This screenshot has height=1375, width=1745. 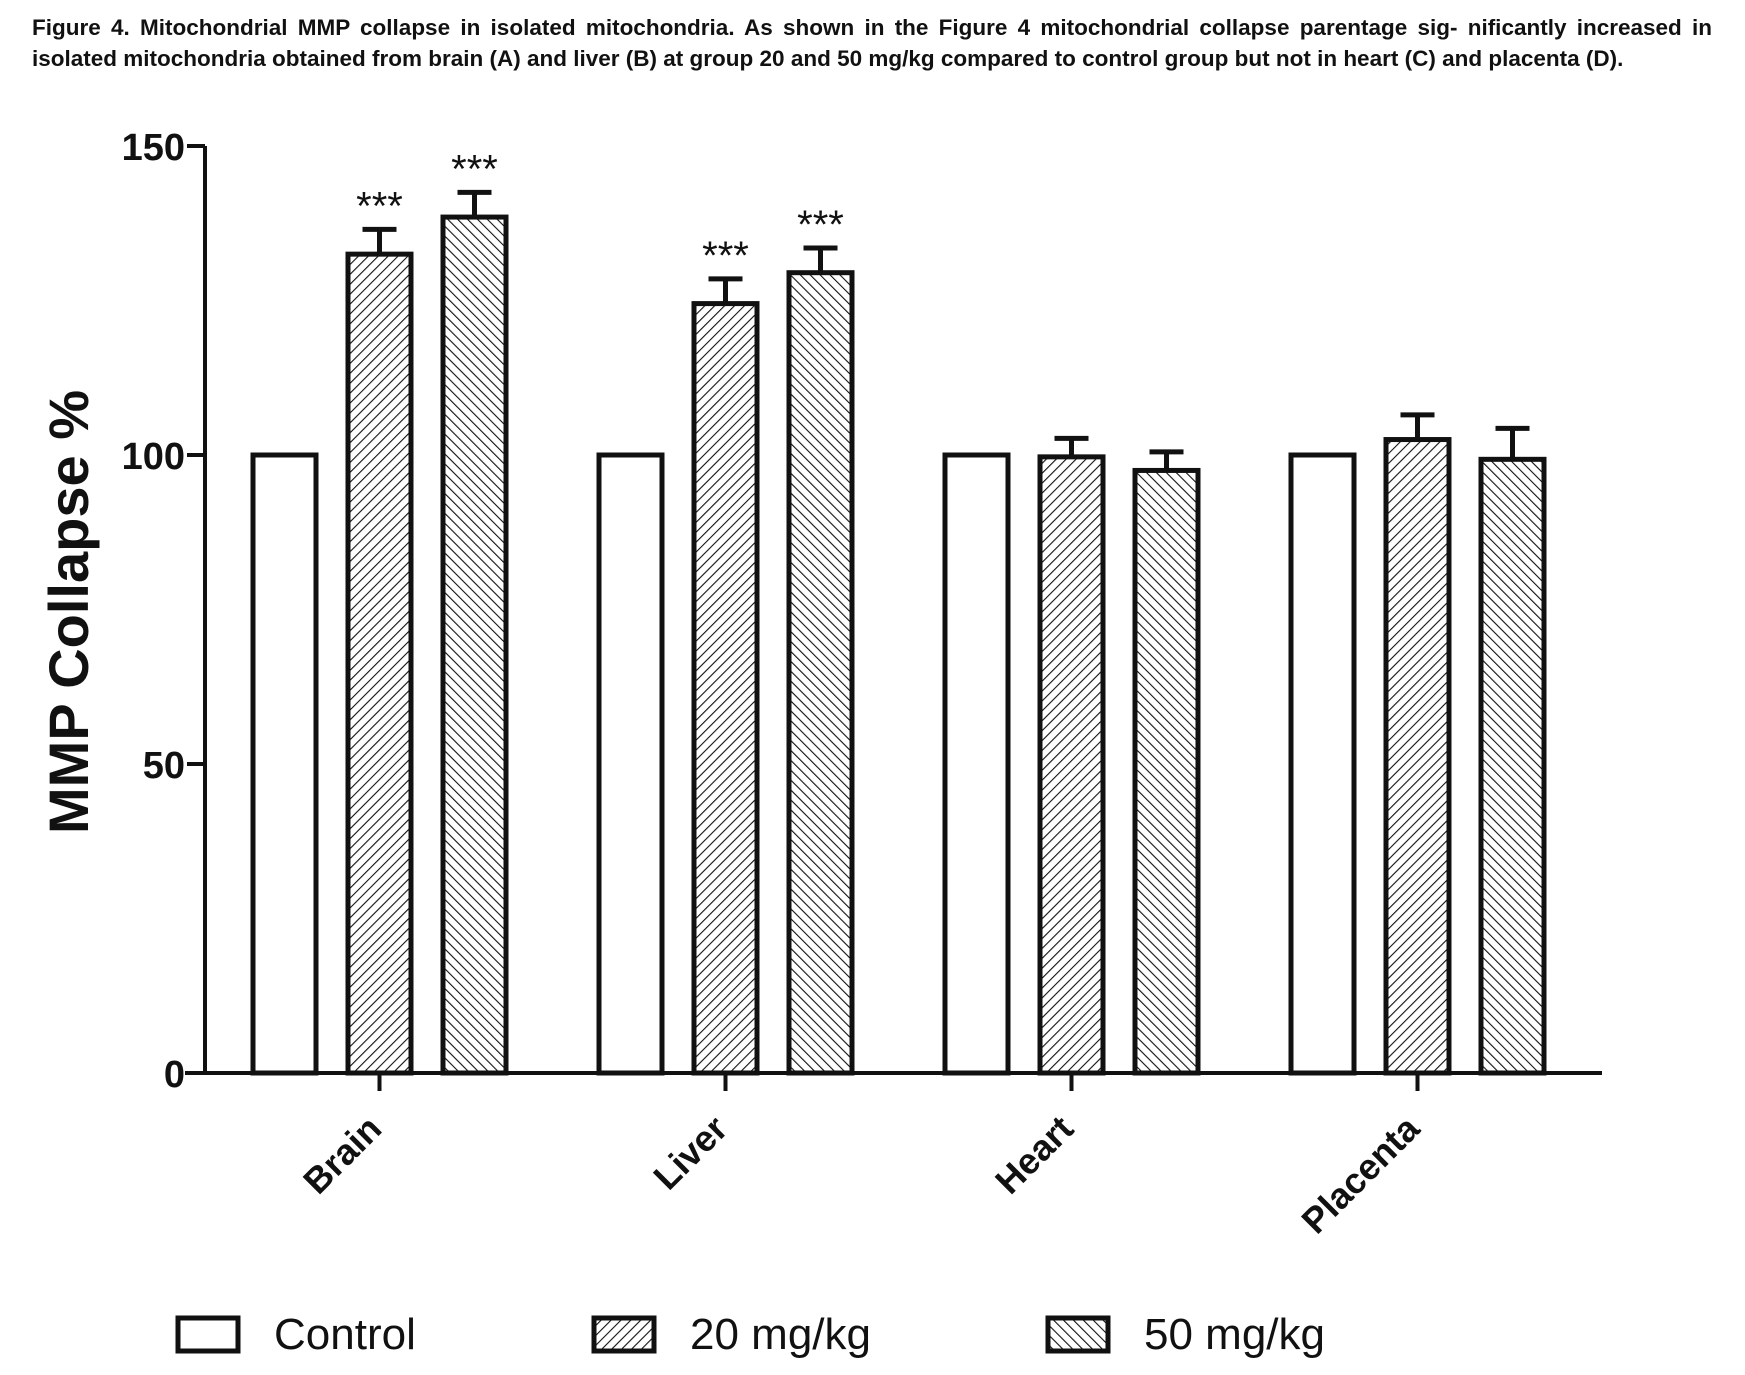 I want to click on y-tick-label: 0, so click(x=174, y=1075).